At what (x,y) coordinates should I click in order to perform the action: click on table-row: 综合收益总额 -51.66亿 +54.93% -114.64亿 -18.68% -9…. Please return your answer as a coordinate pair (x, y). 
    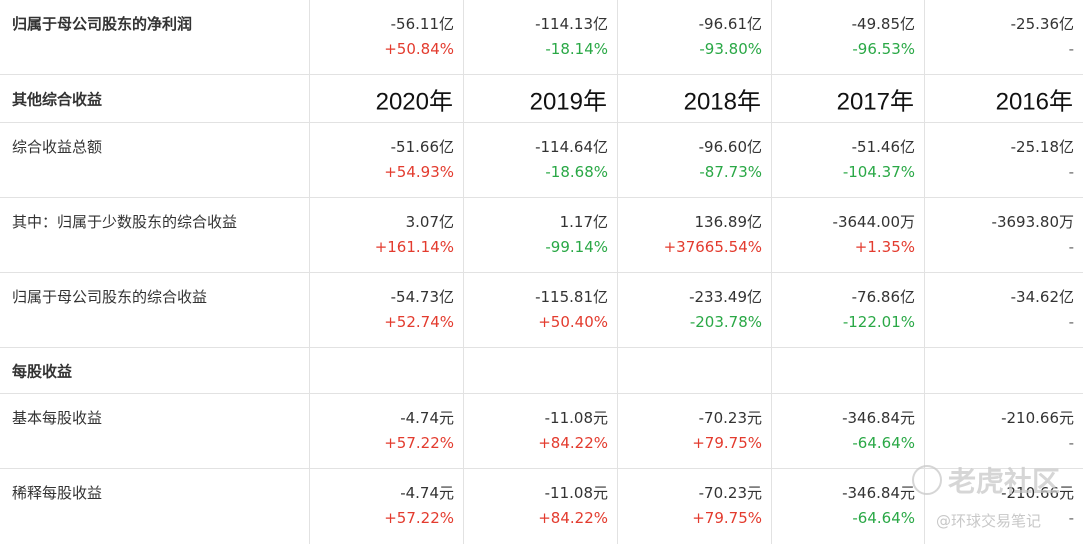
    Looking at the image, I should click on (541, 160).